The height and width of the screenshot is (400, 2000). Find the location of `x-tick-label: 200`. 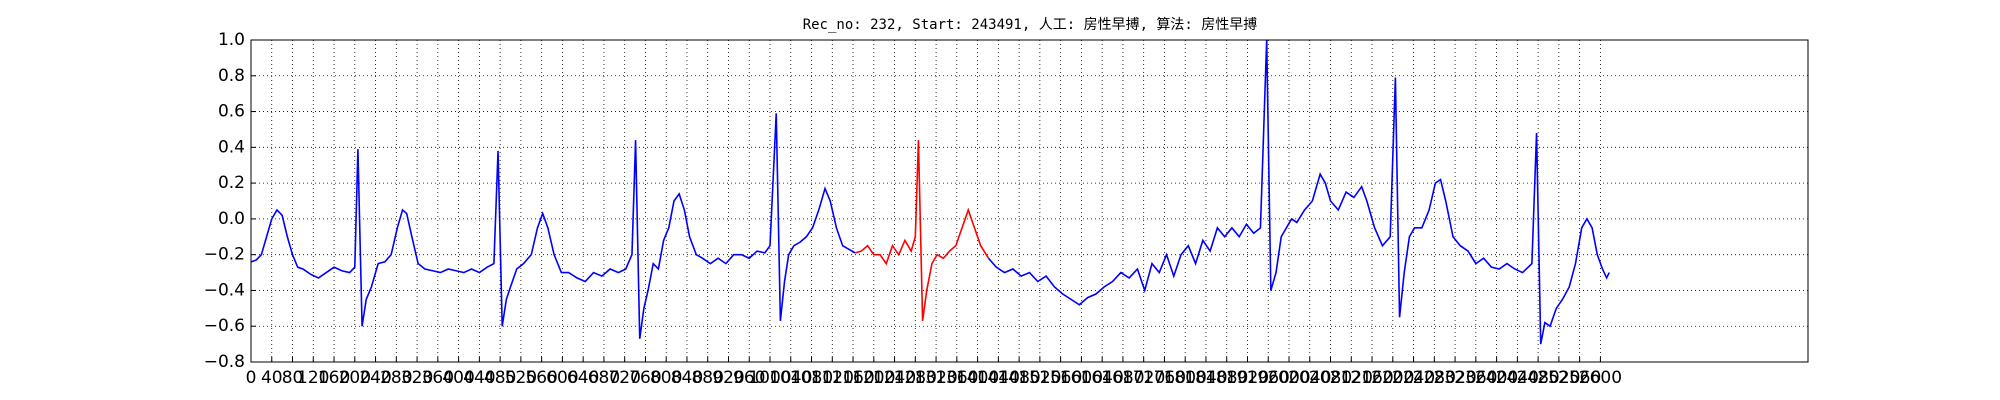

x-tick-label: 200 is located at coordinates (355, 378).